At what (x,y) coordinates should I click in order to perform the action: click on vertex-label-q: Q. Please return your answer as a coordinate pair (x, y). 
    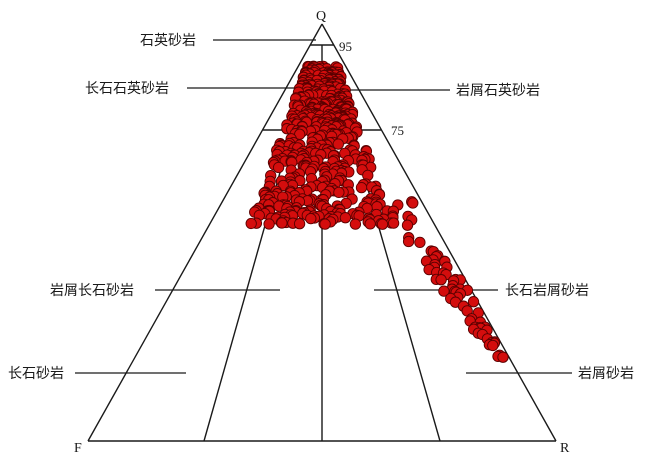
    Looking at the image, I should click on (321, 16).